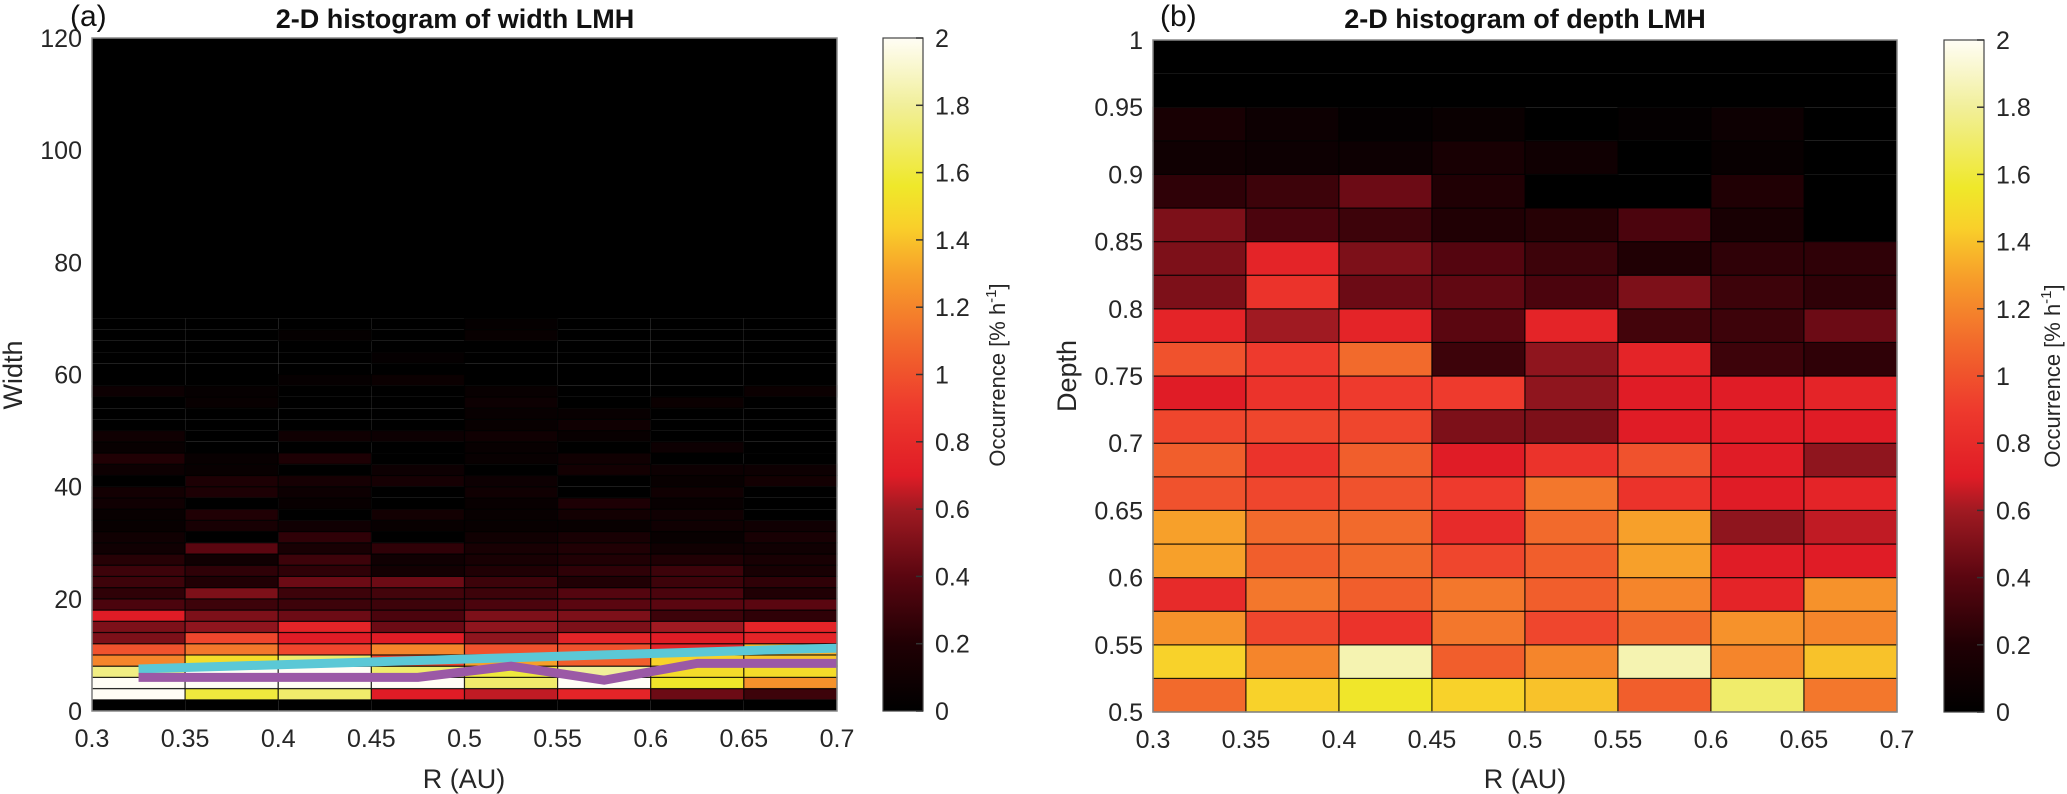  What do you see at coordinates (14, 374) in the screenshot?
I see `panel-a-y-axis-label: Width` at bounding box center [14, 374].